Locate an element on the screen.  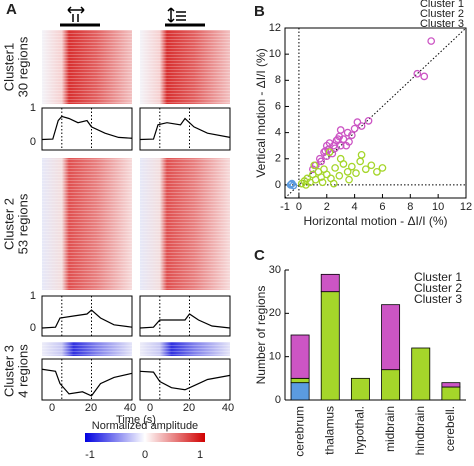
cluster-label: 53 regions is located at coordinates (22, 223).